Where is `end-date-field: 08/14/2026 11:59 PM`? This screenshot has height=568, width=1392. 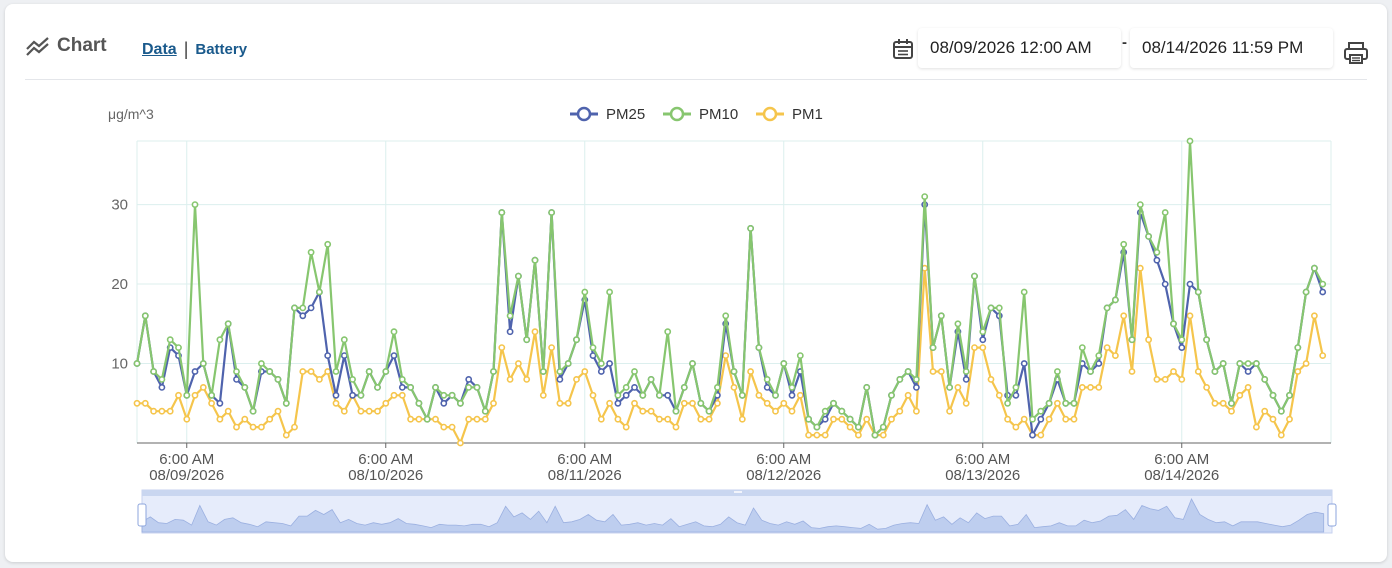 end-date-field: 08/14/2026 11:59 PM is located at coordinates (1231, 48).